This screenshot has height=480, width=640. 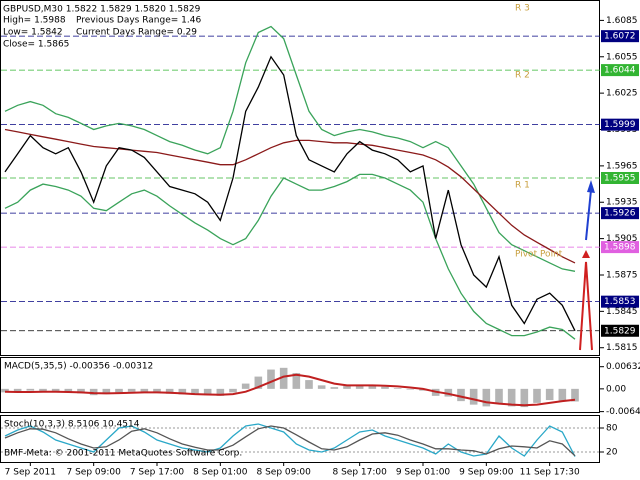 I want to click on arrow-up, so click(x=588, y=215).